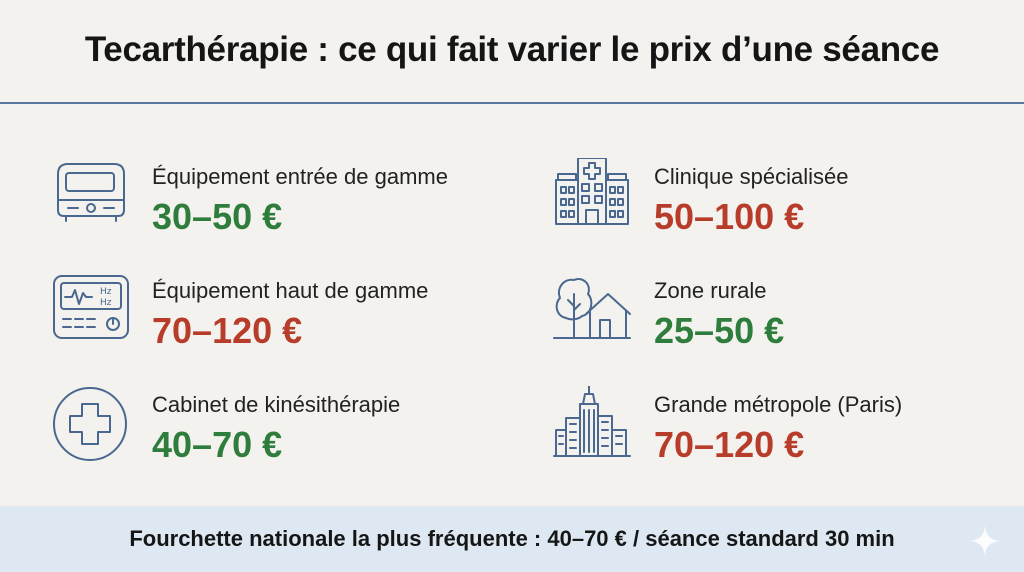 This screenshot has height=572, width=1024. Describe the element at coordinates (985, 541) in the screenshot. I see `sparkle-icon` at that location.